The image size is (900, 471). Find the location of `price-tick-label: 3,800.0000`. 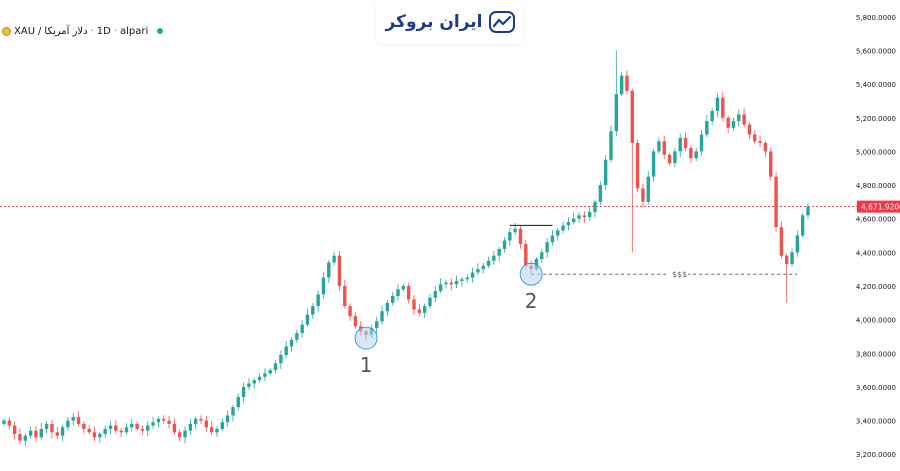

price-tick-label: 3,800.0000 is located at coordinates (876, 354).